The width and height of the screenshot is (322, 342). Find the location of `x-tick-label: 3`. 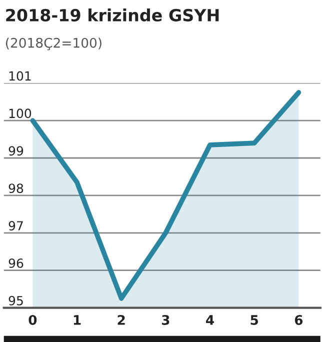

x-tick-label: 3 is located at coordinates (166, 319).